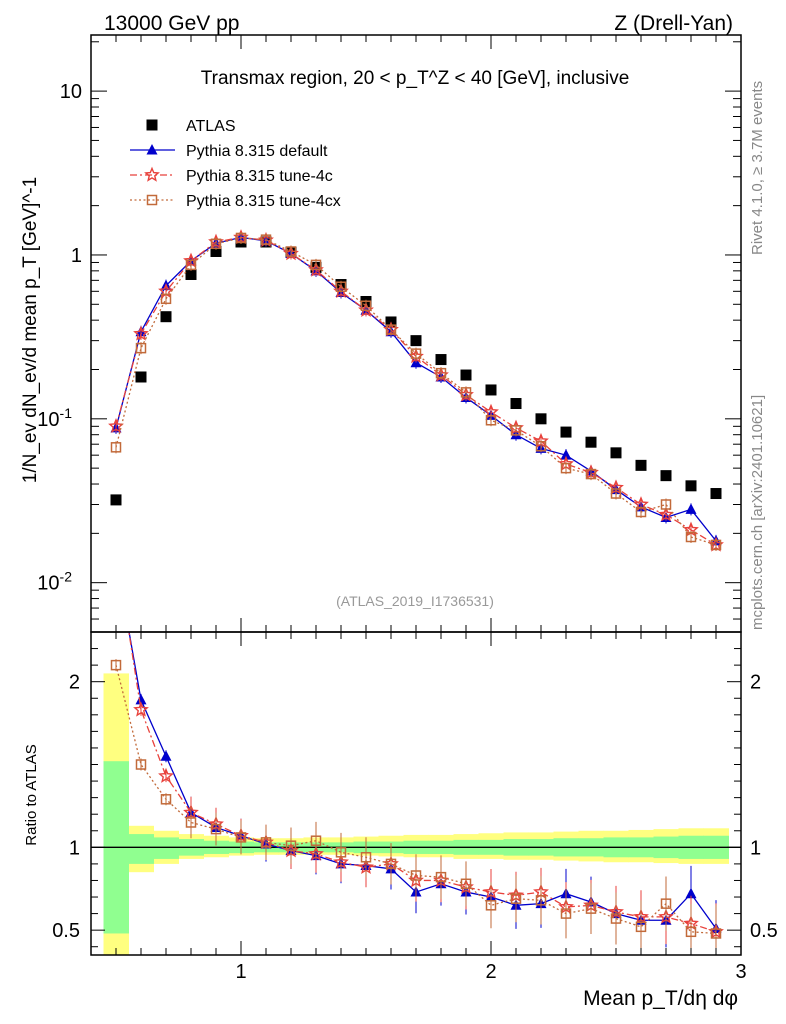  I want to click on ratio-tick-label-left: 1, so click(74, 848).